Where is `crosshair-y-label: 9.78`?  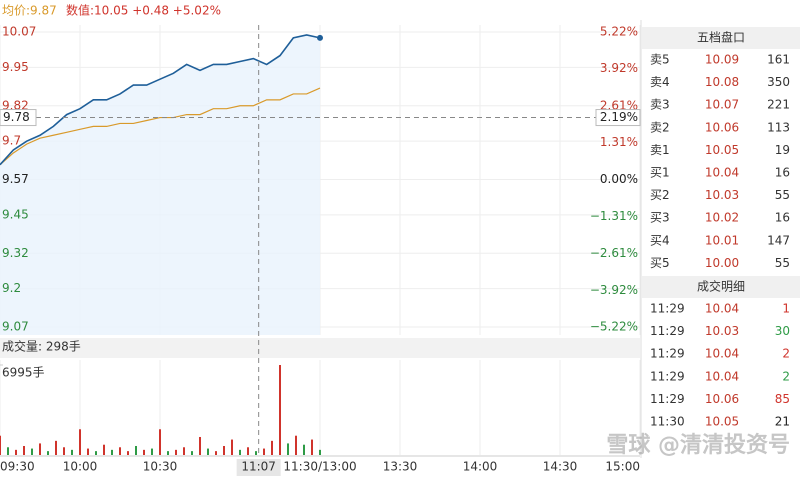 crosshair-y-label: 9.78 is located at coordinates (16, 117).